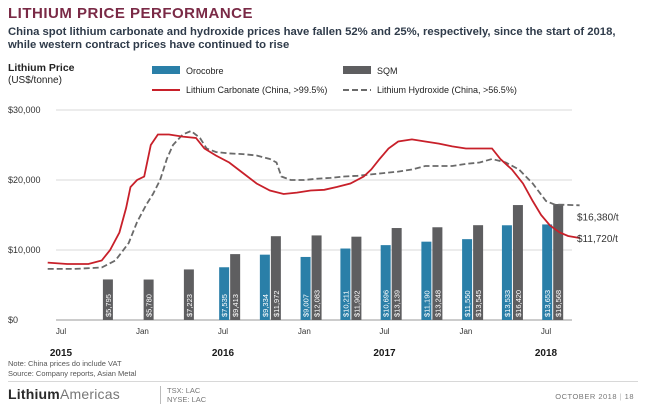 The height and width of the screenshot is (410, 650). I want to click on carbonate-end-label: $11,720/t, so click(597, 239).